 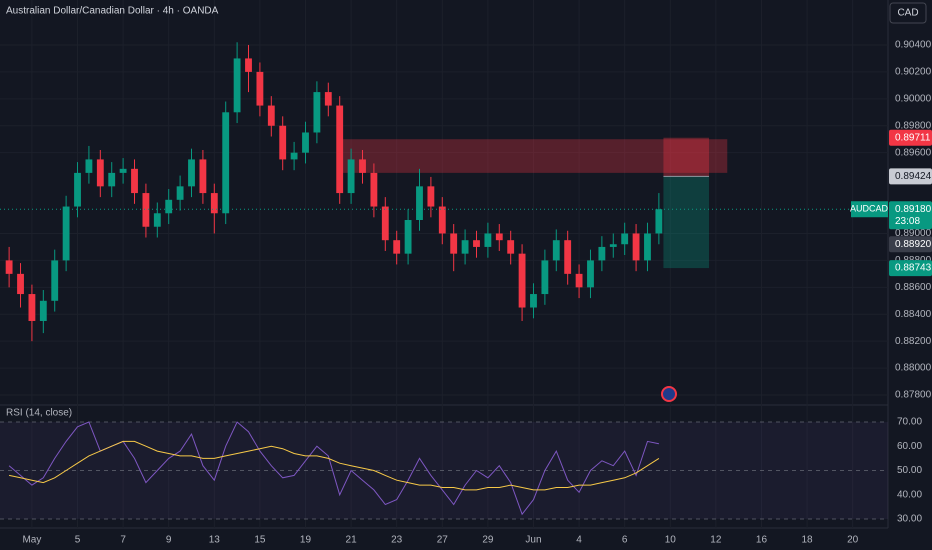 I want to click on rsi-title: RSI (14, close), so click(x=39, y=413).